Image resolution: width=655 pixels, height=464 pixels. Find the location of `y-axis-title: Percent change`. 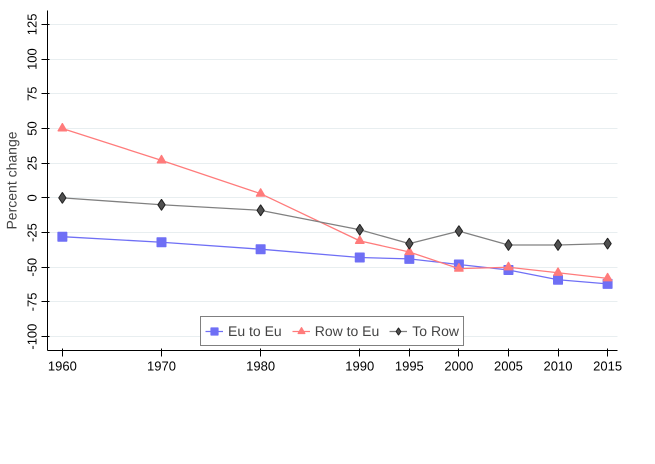

y-axis-title: Percent change is located at coordinates (12, 180).